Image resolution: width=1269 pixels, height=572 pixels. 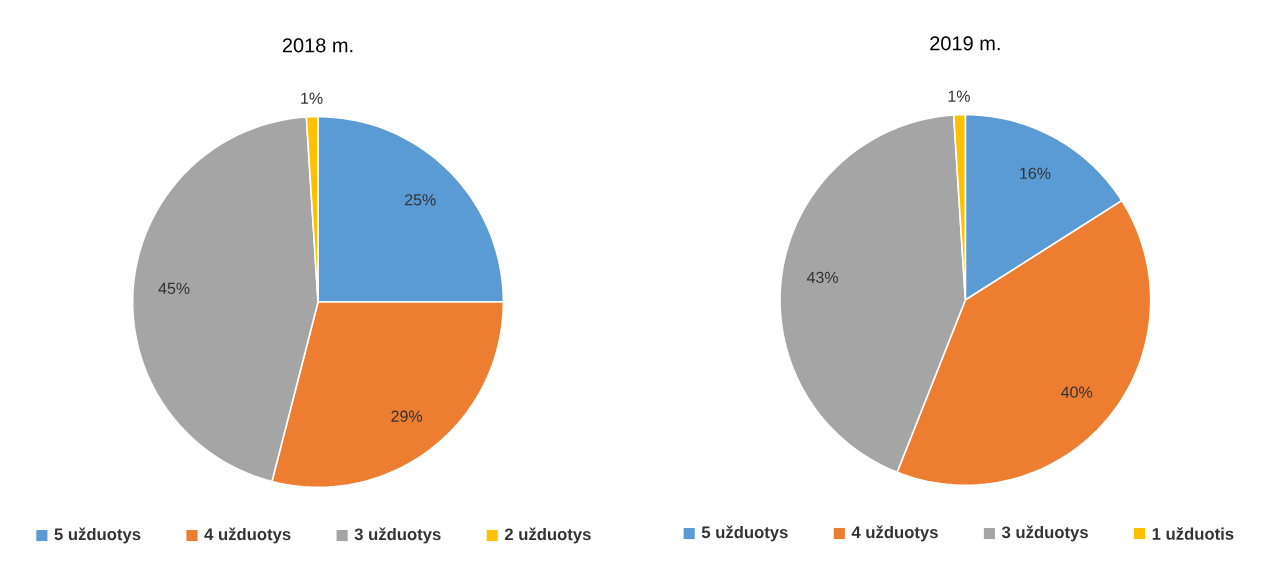 I want to click on data-label: 40%, so click(x=1077, y=392).